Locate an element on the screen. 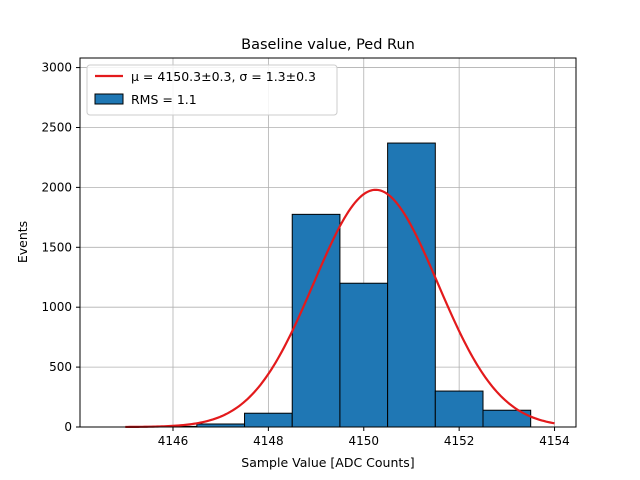  legend-box is located at coordinates (212, 90).